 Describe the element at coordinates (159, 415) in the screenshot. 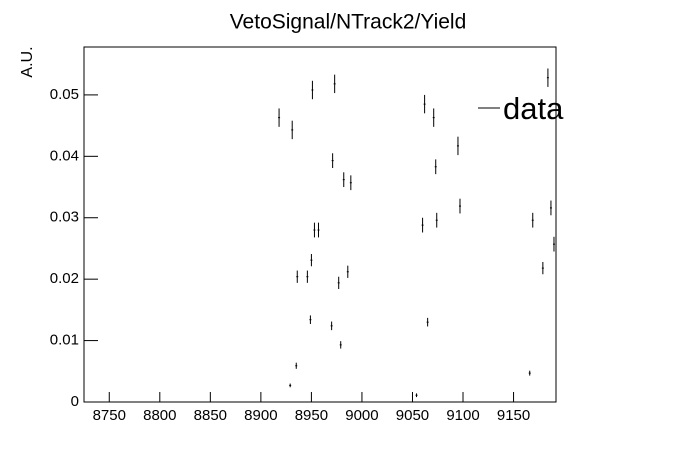

I see `x-tick-label: 8800` at that location.